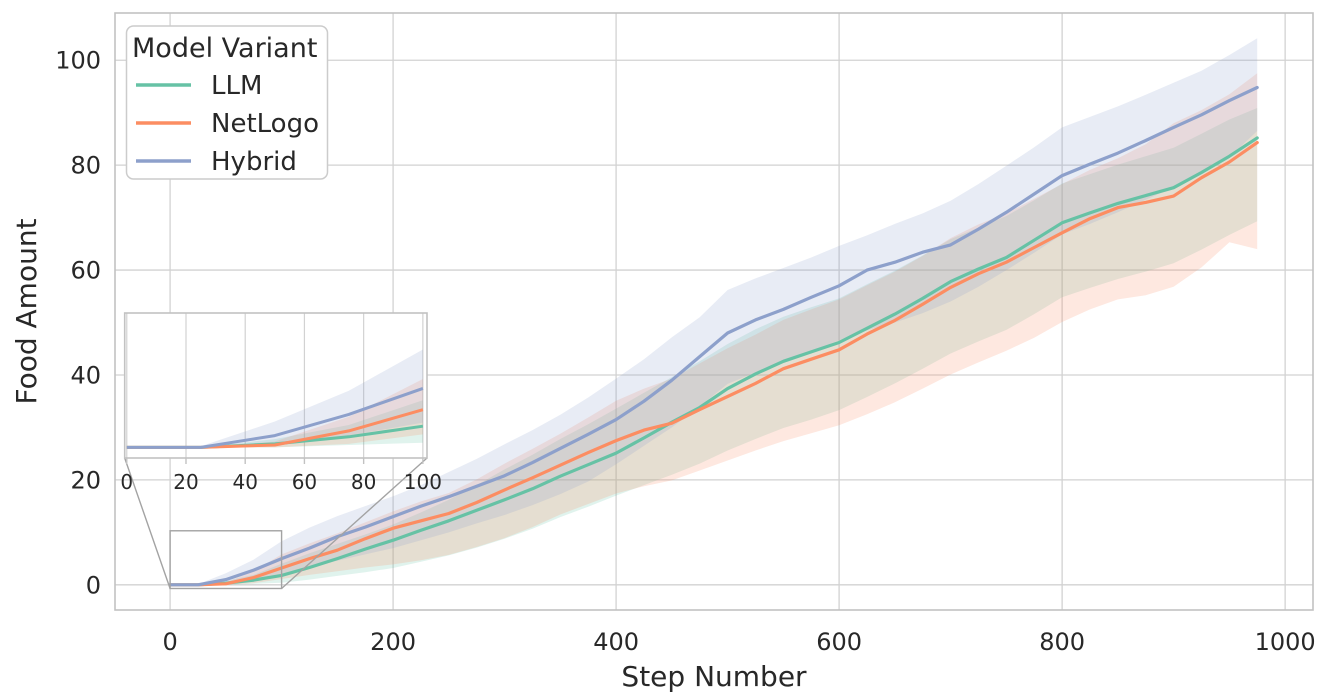 This screenshot has height=699, width=1329. What do you see at coordinates (1285, 642) in the screenshot?
I see `x-tick-label: 1000` at bounding box center [1285, 642].